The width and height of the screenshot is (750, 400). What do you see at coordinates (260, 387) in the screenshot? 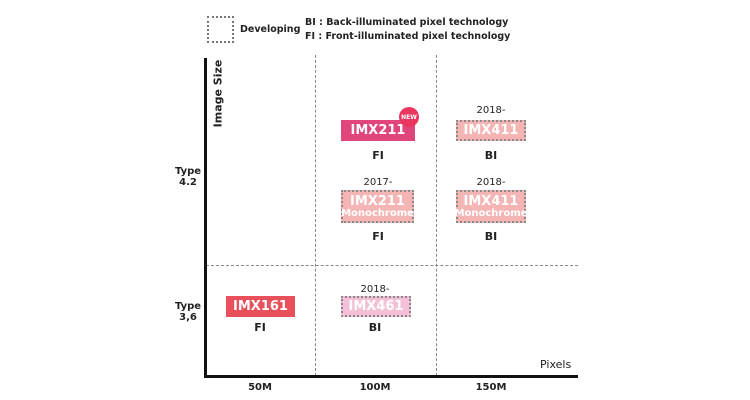
I see `x-tick-50m: 50M` at bounding box center [260, 387].